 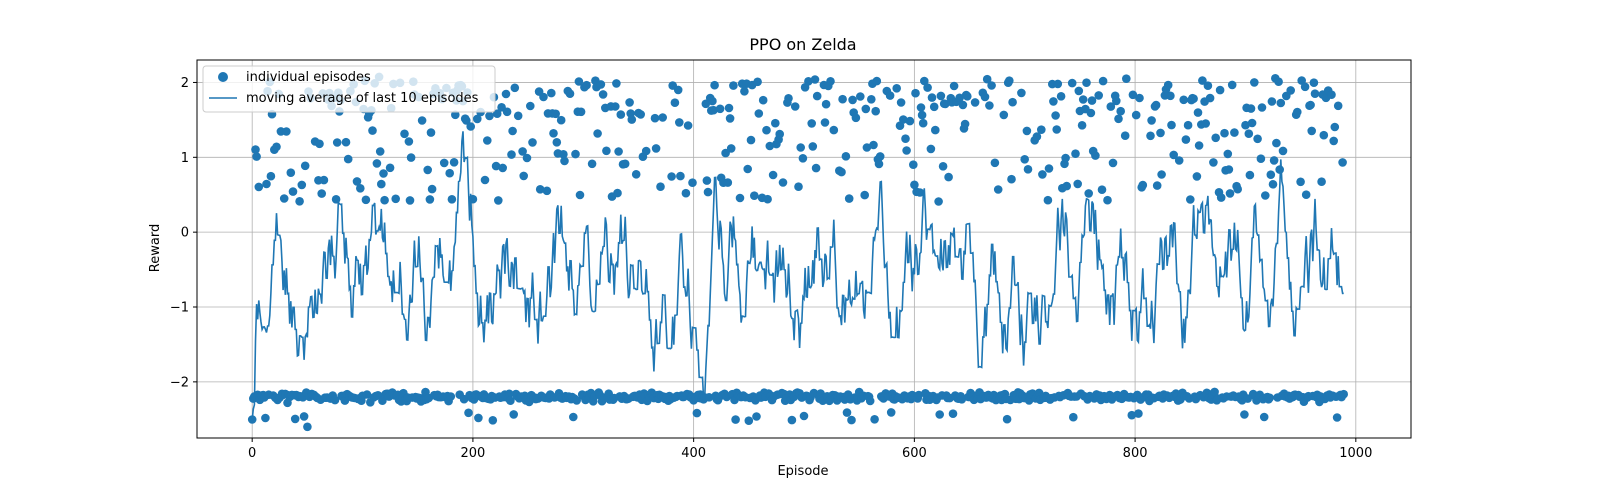 What do you see at coordinates (349, 89) in the screenshot?
I see `legend-box` at bounding box center [349, 89].